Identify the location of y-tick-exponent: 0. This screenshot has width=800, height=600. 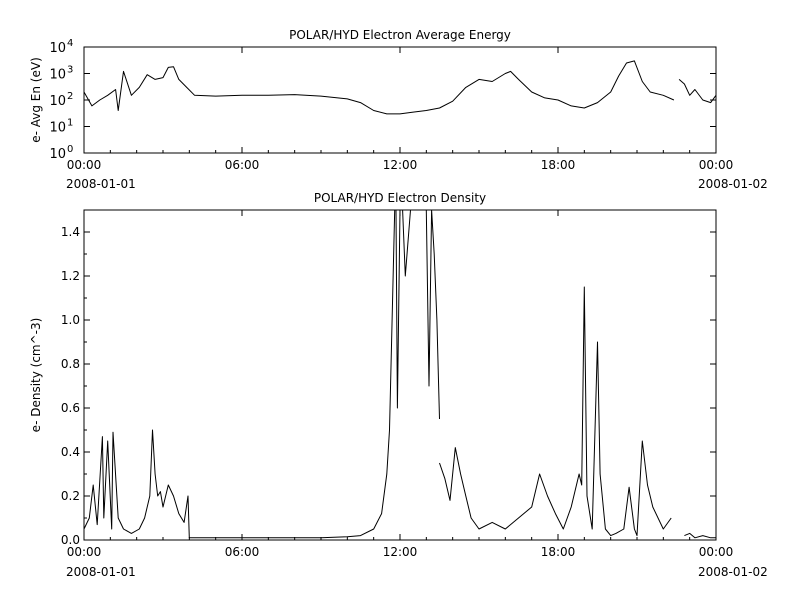
(70, 149).